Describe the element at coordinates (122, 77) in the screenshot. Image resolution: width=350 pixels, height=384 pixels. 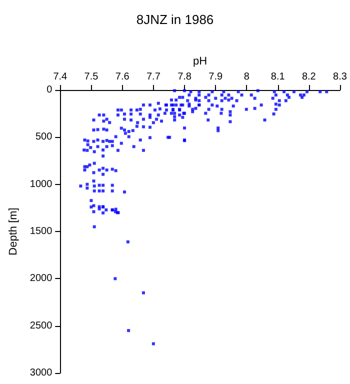
I see `x-tick-label: 7.6` at that location.